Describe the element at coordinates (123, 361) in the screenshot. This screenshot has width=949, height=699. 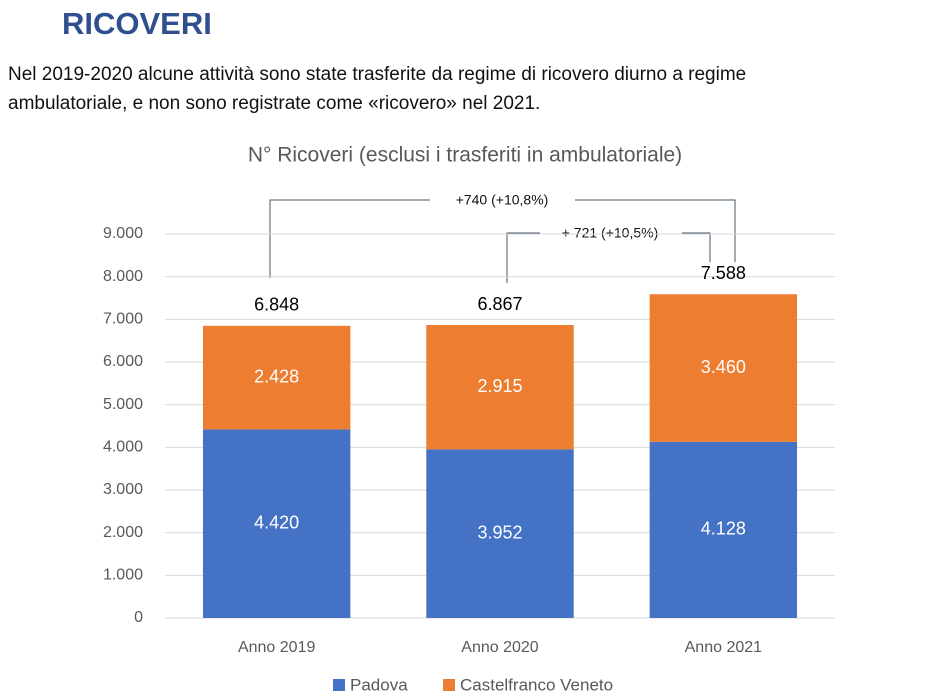
I see `y-tick-label: 6.000` at that location.